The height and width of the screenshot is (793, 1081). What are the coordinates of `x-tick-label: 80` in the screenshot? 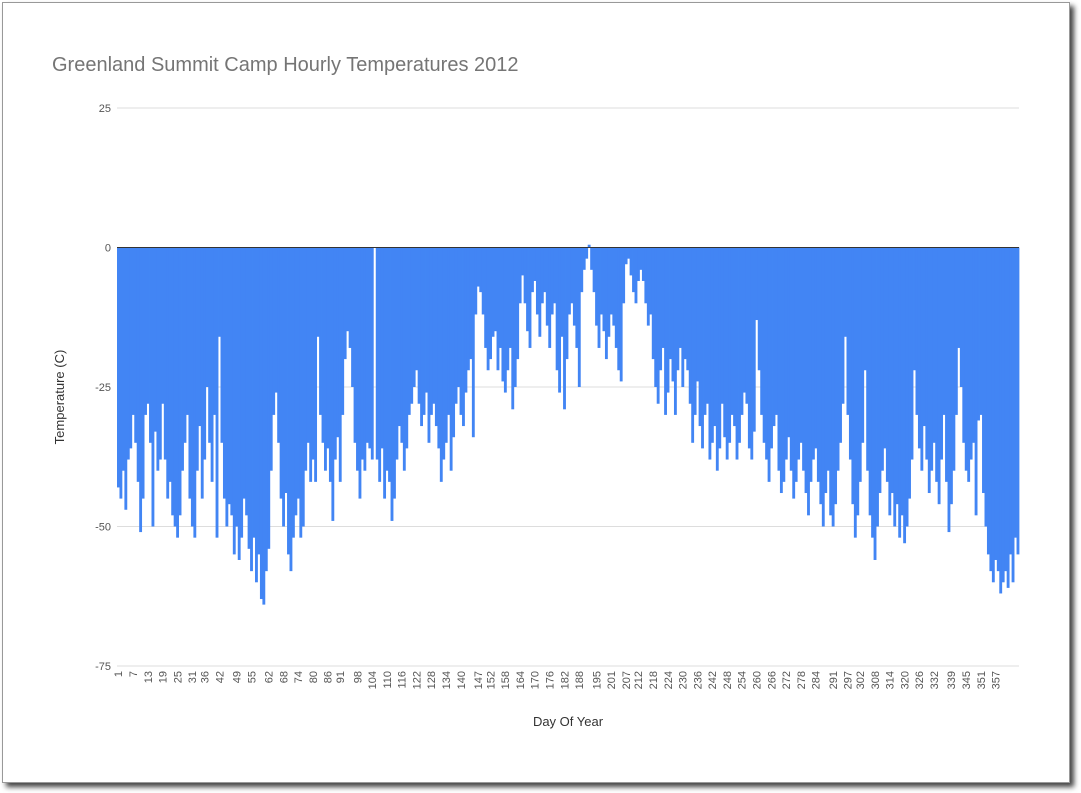 It's located at (314, 677).